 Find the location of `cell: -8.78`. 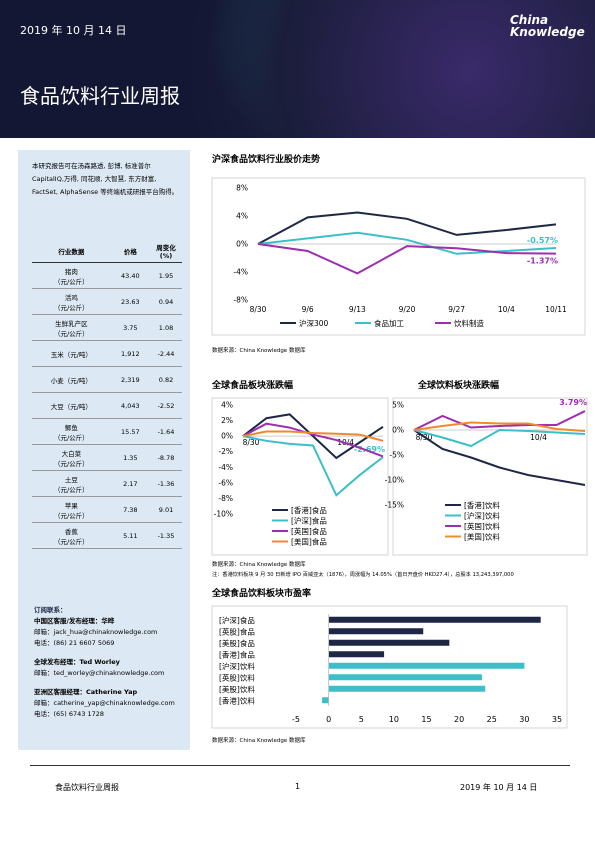

cell: -8.78 is located at coordinates (166, 457).